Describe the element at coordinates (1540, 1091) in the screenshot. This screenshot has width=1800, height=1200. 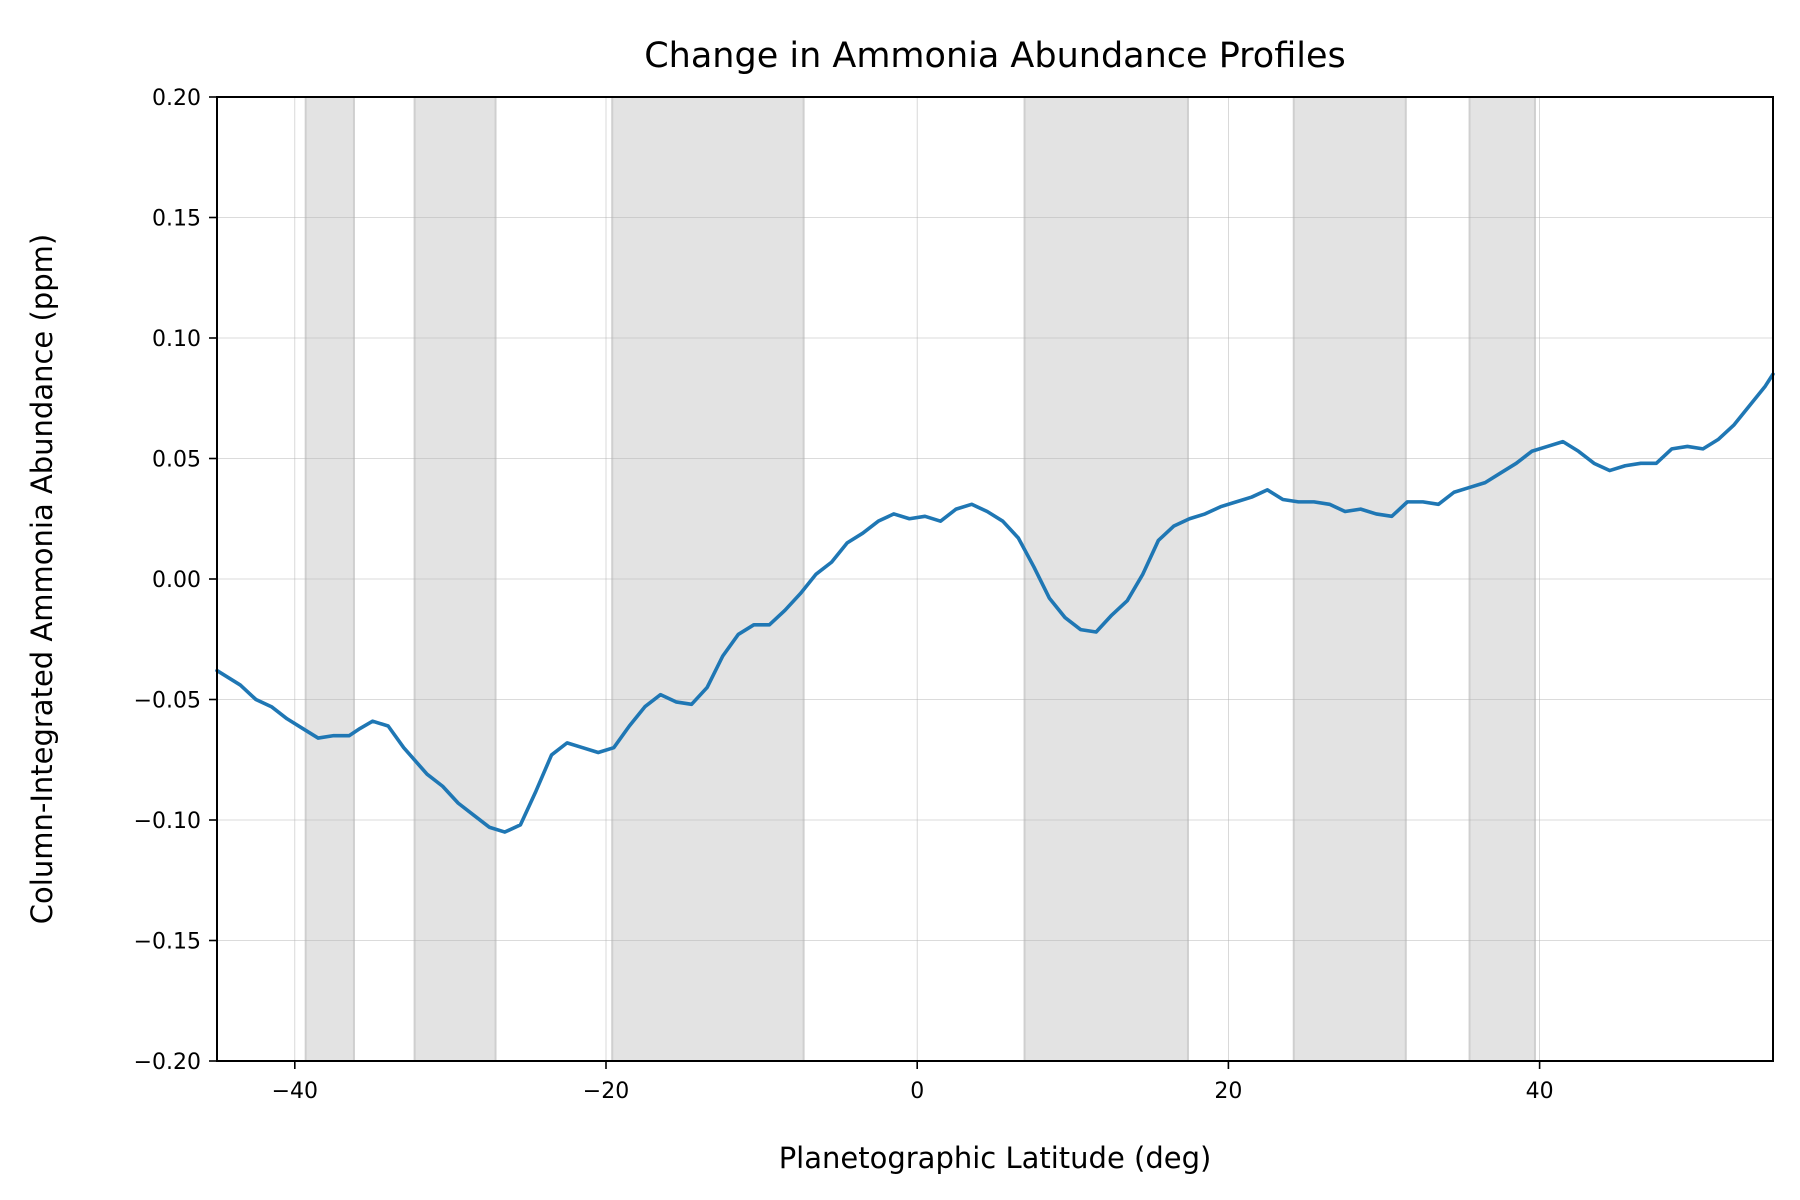
I see `x-tick-label: 40` at that location.